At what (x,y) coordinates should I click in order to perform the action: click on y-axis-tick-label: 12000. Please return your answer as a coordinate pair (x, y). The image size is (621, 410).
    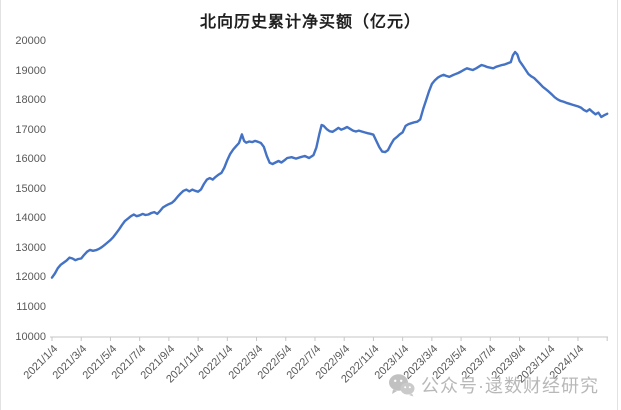
    Looking at the image, I should click on (30, 277).